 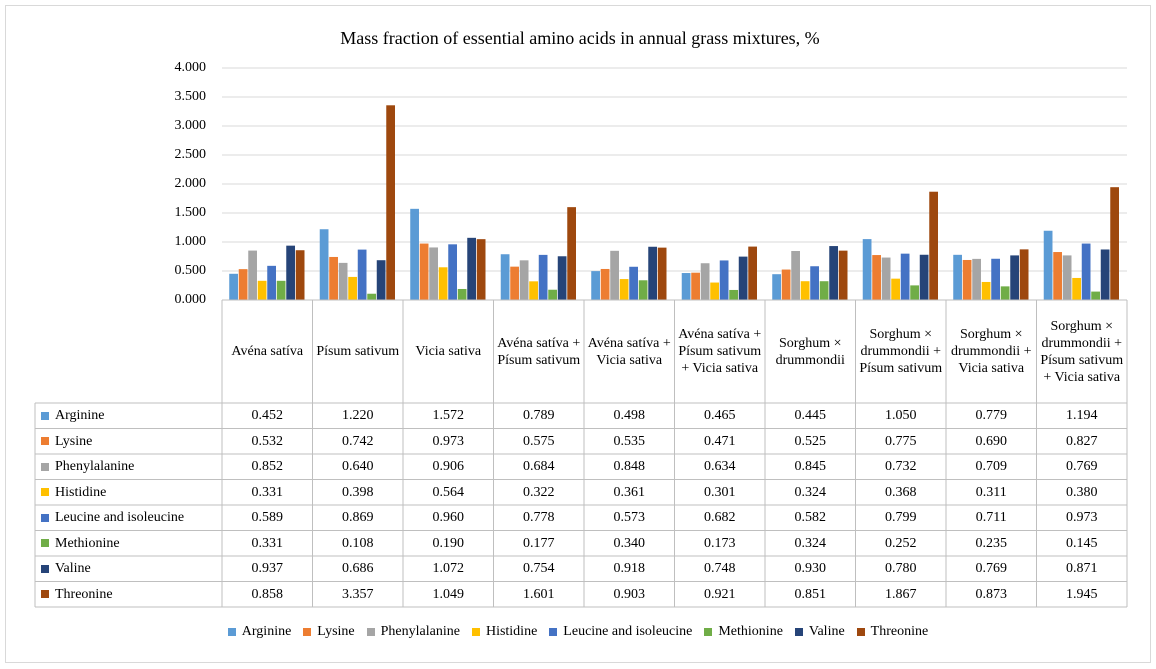 What do you see at coordinates (628, 631) in the screenshot?
I see `legend-label: Leucine and isoleucine` at bounding box center [628, 631].